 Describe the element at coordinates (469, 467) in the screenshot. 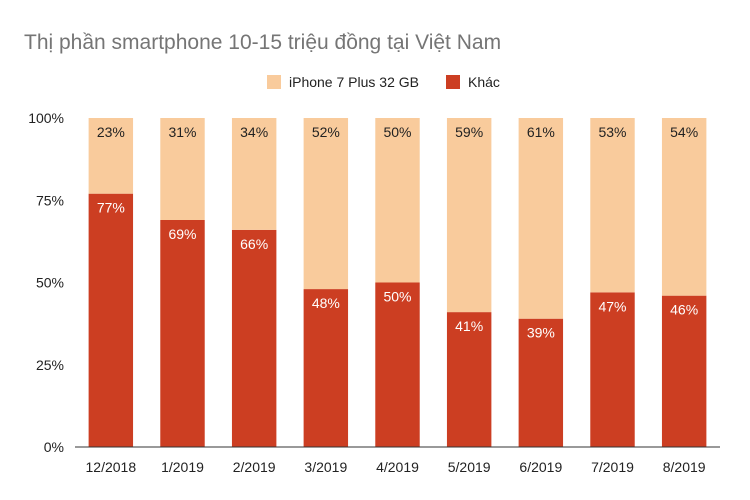

I see `x-tick-label: 5/2019` at that location.